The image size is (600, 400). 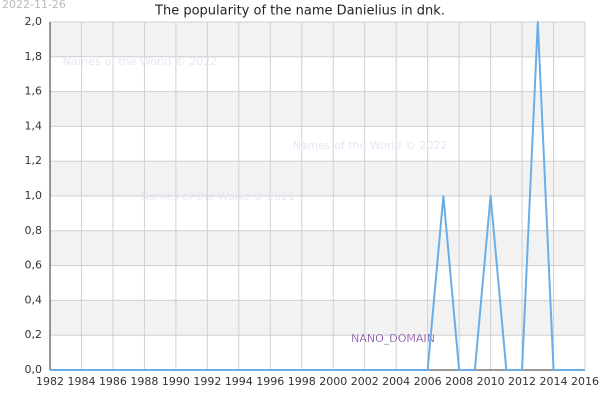 I want to click on x-tick-label: 1992, so click(x=207, y=381).